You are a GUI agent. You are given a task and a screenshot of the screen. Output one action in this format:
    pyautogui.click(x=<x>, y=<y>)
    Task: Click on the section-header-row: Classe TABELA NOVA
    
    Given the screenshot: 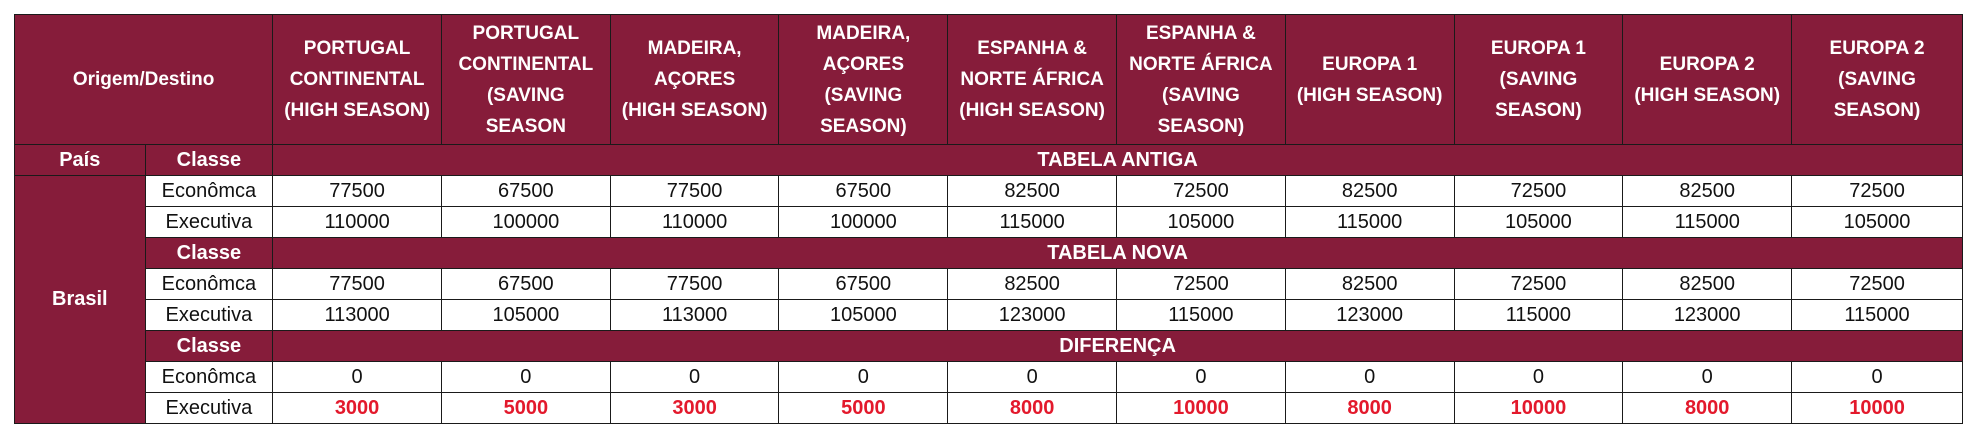 What is the action you would take?
    pyautogui.click(x=989, y=253)
    